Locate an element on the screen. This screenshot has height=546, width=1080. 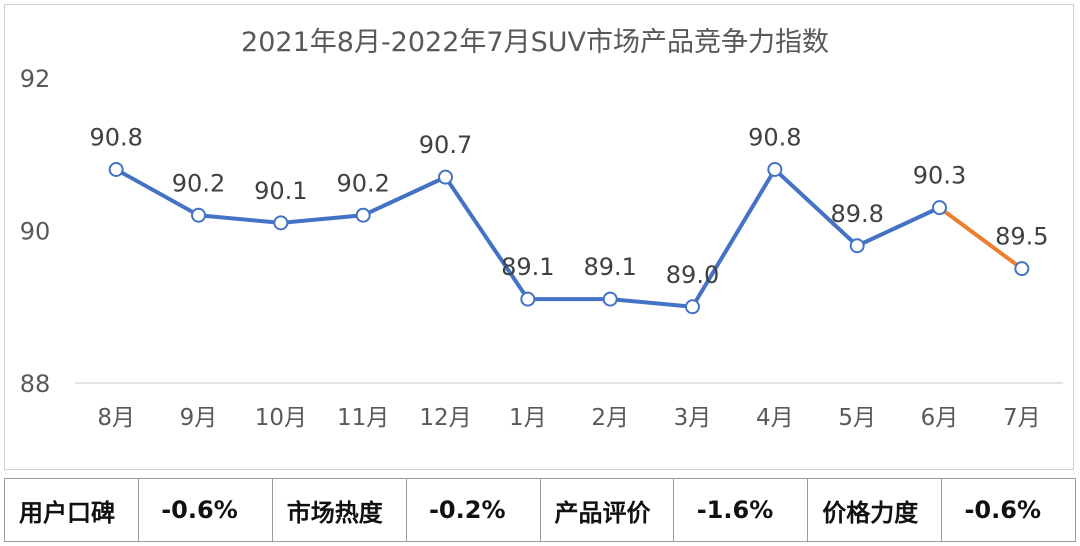
x-tick-label: 5月 is located at coordinates (857, 418).